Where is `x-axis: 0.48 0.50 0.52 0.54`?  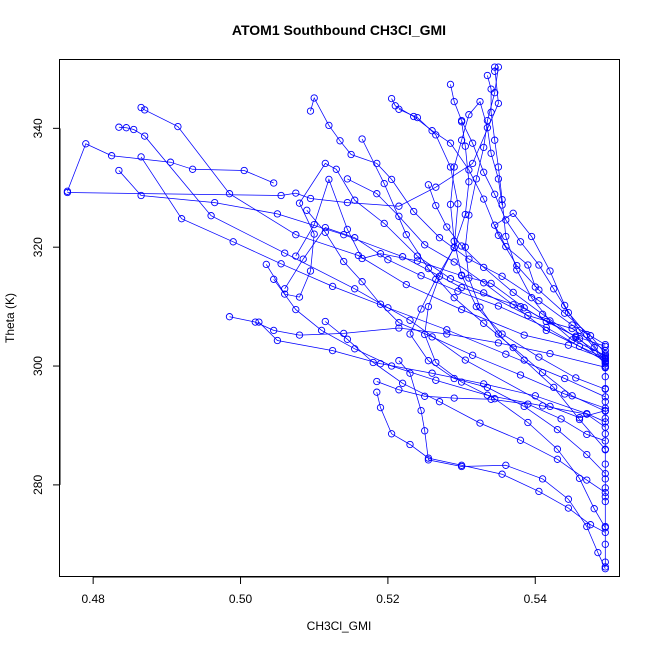 x-axis: 0.48 0.50 0.52 0.54 is located at coordinates (314, 591).